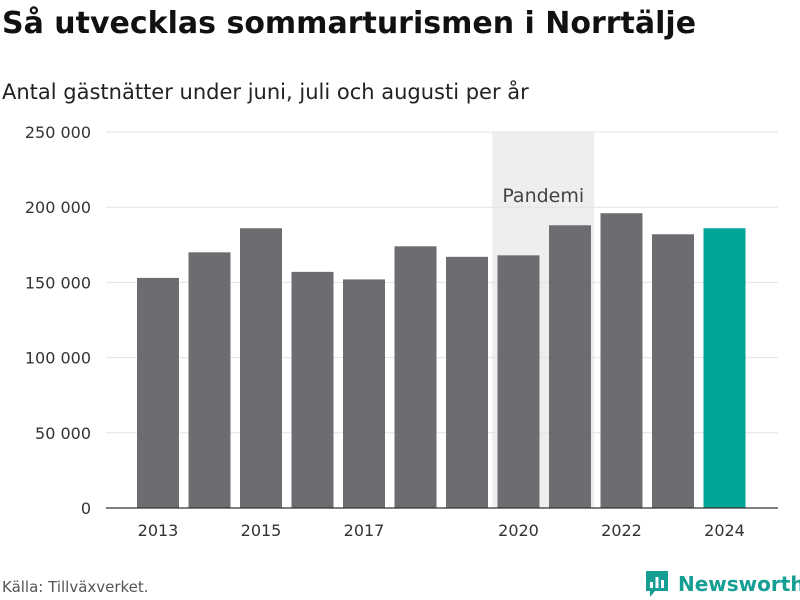 Image resolution: width=800 pixels, height=600 pixels. I want to click on bar-2015, so click(261, 368).